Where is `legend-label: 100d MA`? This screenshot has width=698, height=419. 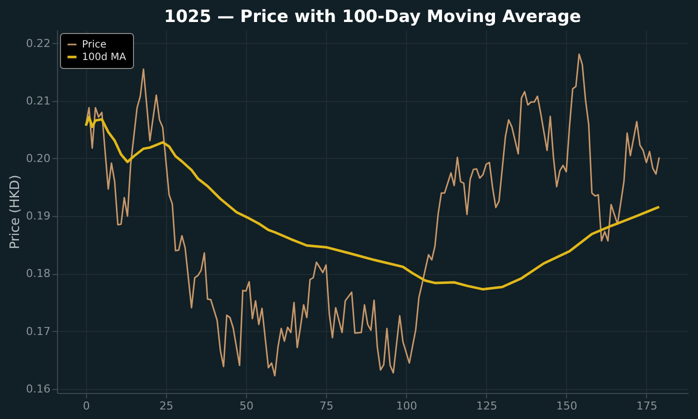
legend-label: 100d MA is located at coordinates (104, 57).